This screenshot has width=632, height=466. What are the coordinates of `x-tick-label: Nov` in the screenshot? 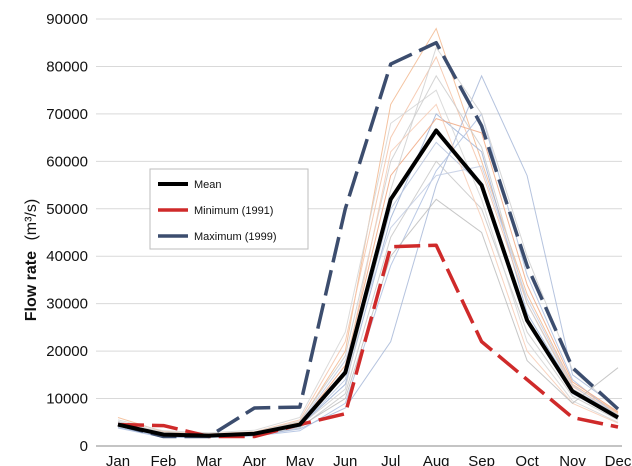 It's located at (572, 459).